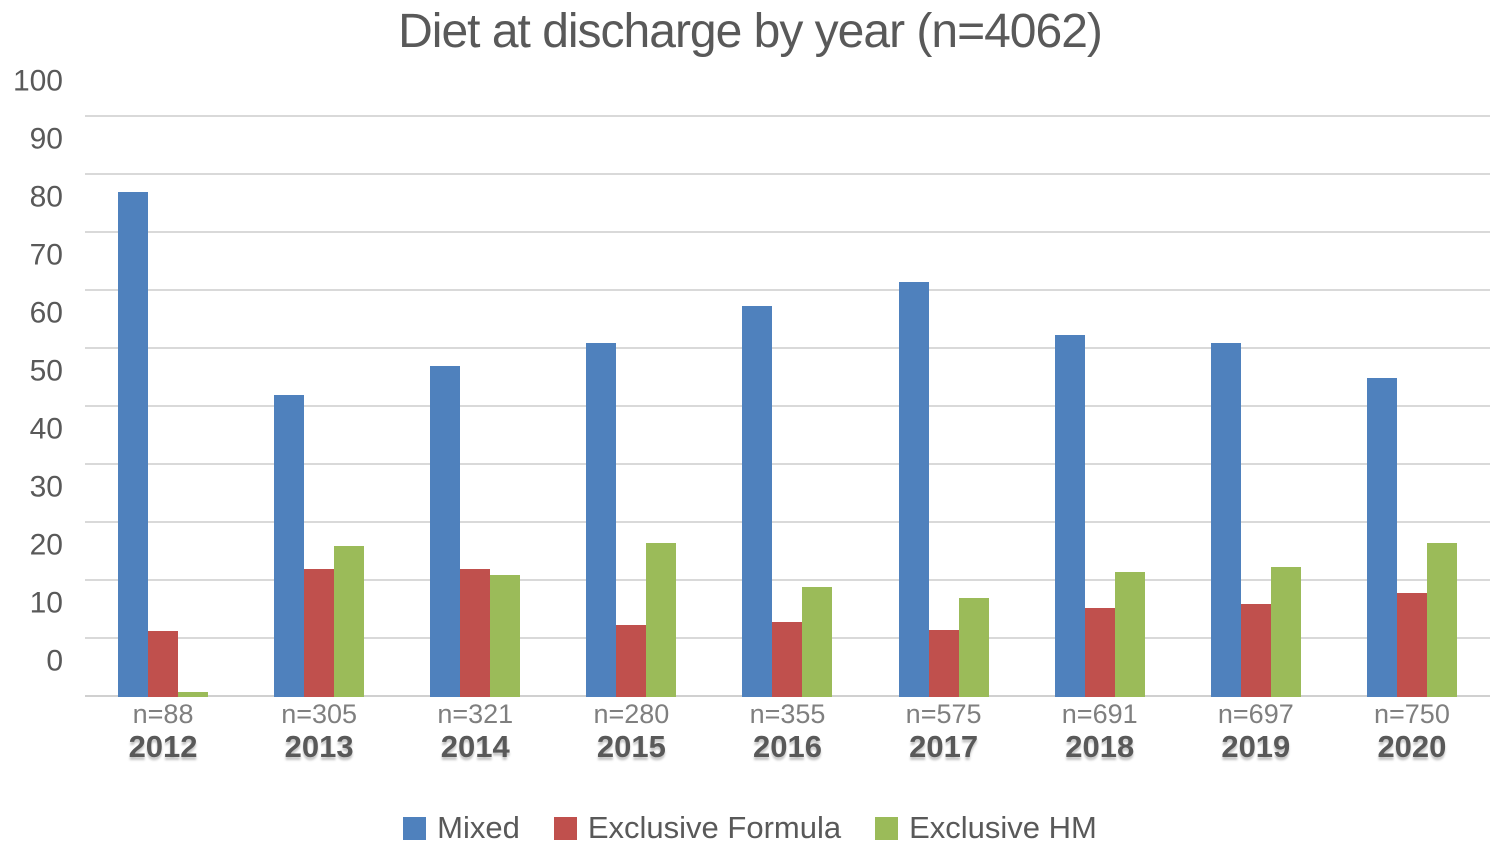 The image size is (1500, 860). Describe the element at coordinates (475, 633) in the screenshot. I see `bar-exclusive-formula-2014` at that location.